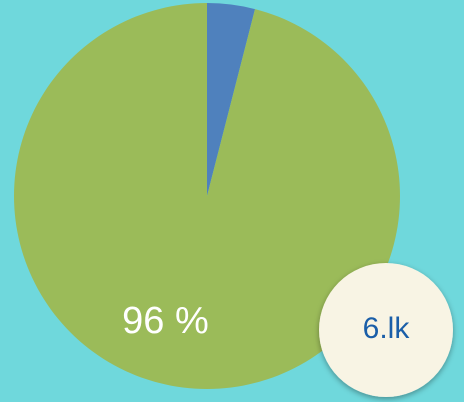 Image resolution: width=464 pixels, height=402 pixels. I want to click on data-label: 96 %, so click(165, 321).